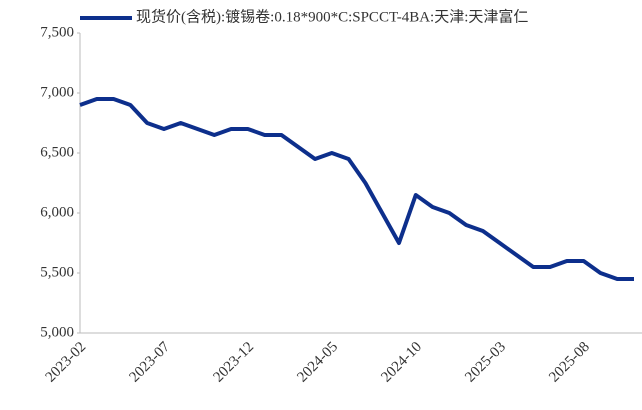 This screenshot has width=642, height=410. Describe the element at coordinates (569, 362) in the screenshot. I see `x-tick-label: 2025-08` at that location.